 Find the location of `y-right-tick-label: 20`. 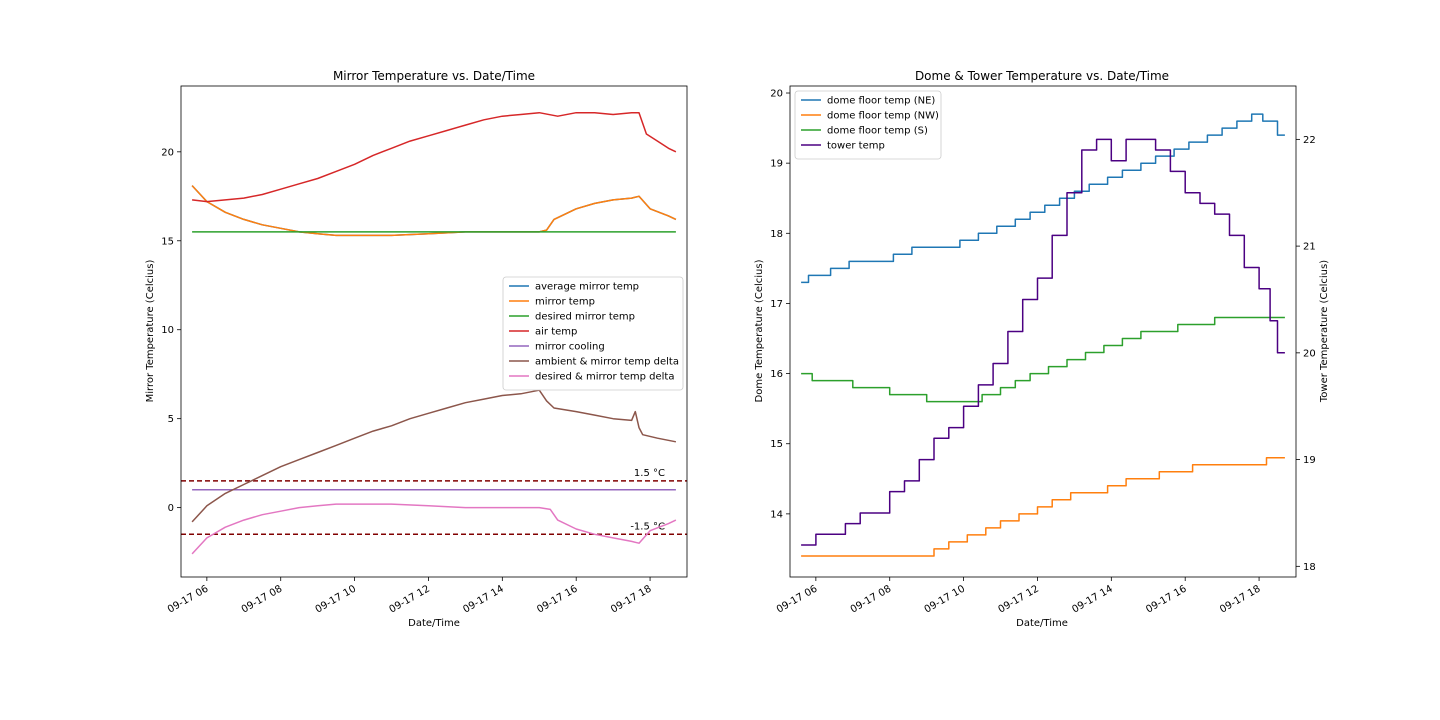

y-right-tick-label: 20 is located at coordinates (1309, 353).